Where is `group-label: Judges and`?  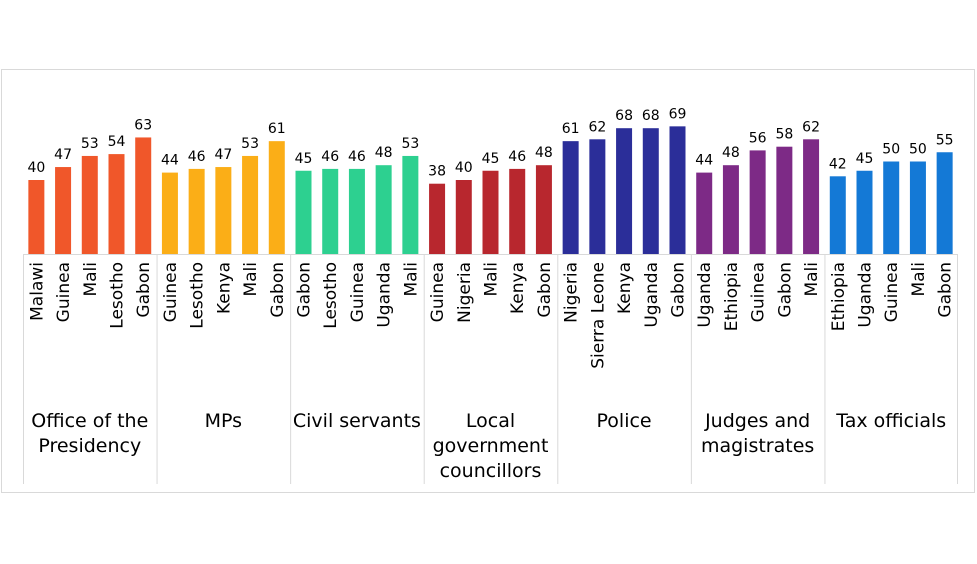 group-label: Judges and is located at coordinates (757, 421).